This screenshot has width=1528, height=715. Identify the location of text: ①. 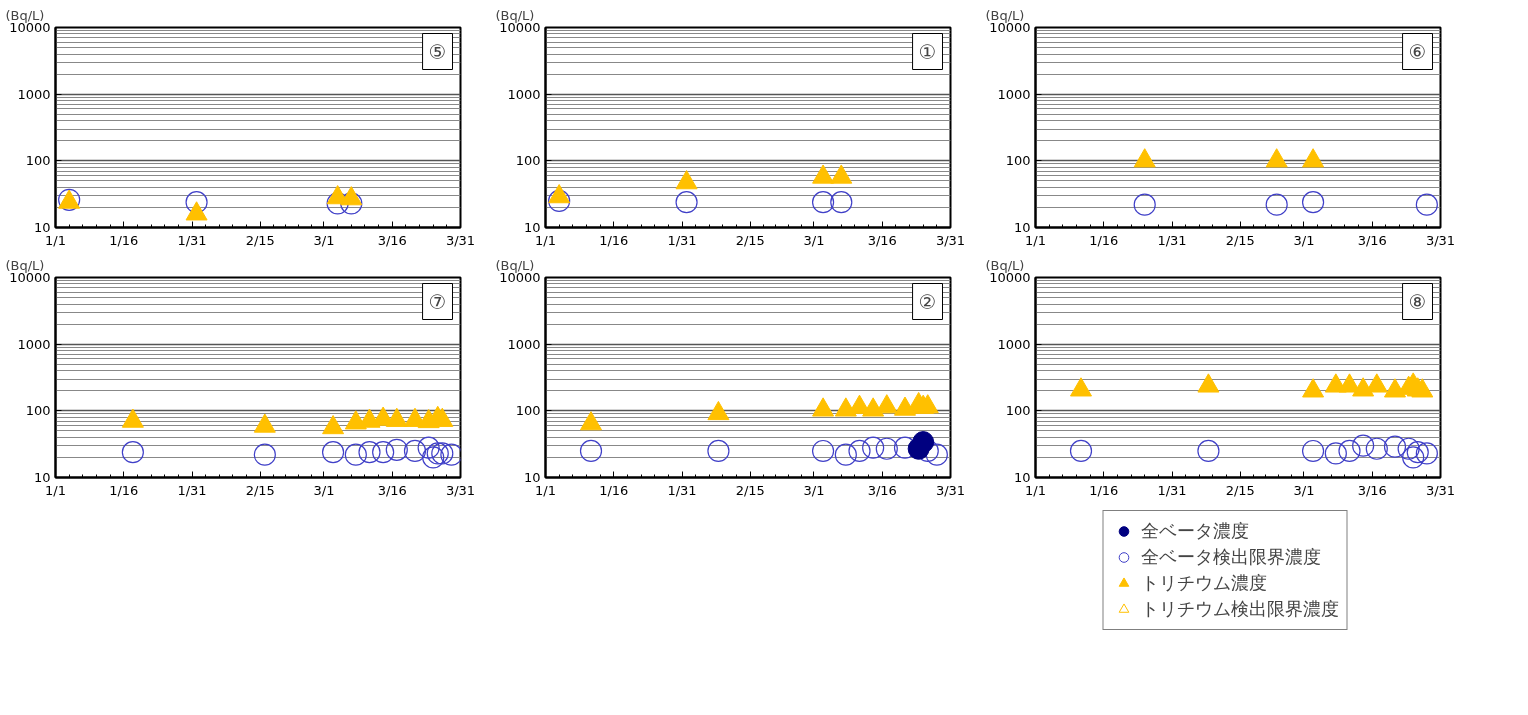
(927, 51).